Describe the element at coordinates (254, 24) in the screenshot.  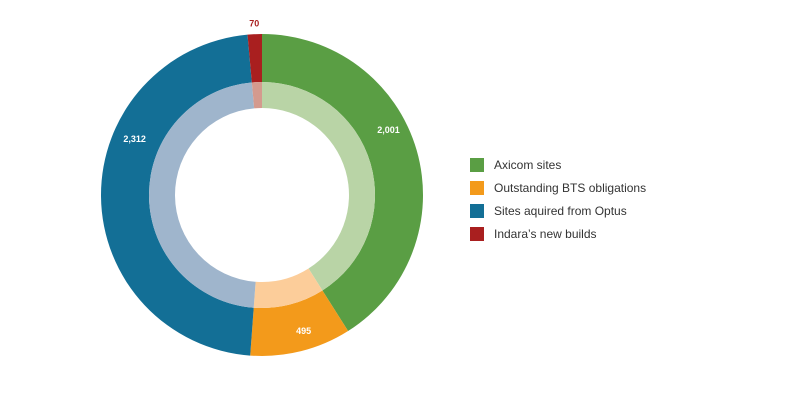
I see `data-label-indara-s-new-builds: 70` at that location.